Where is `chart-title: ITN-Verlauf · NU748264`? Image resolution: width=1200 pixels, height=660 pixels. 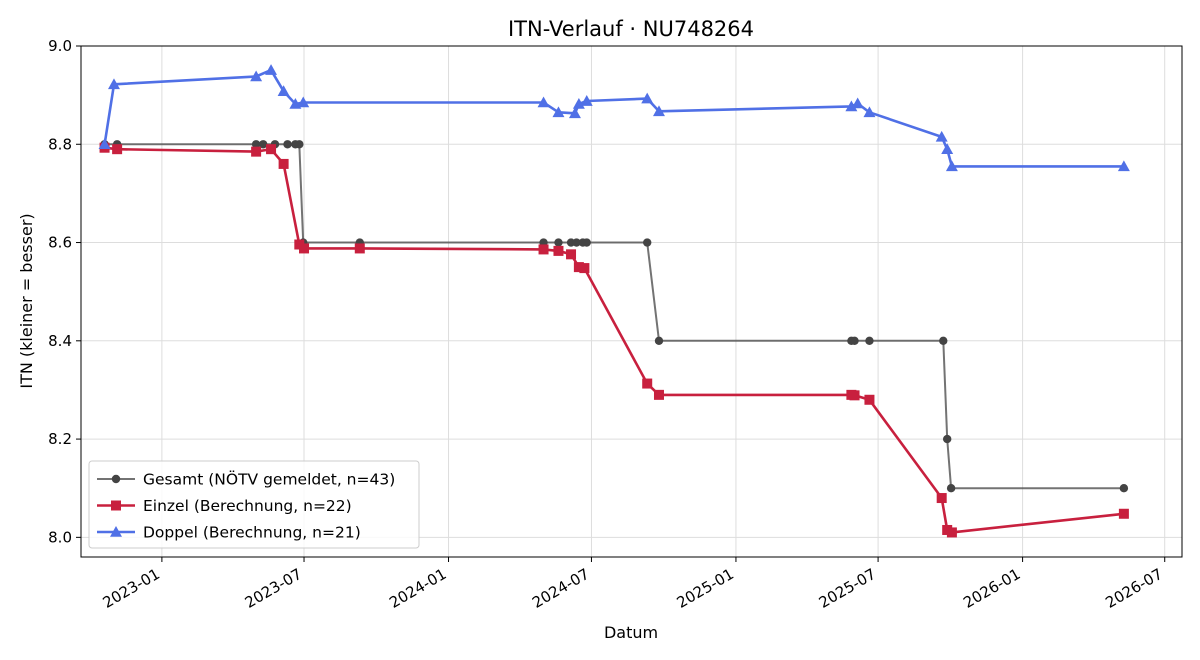
chart-title: ITN-Verlauf · NU748264 is located at coordinates (631, 29).